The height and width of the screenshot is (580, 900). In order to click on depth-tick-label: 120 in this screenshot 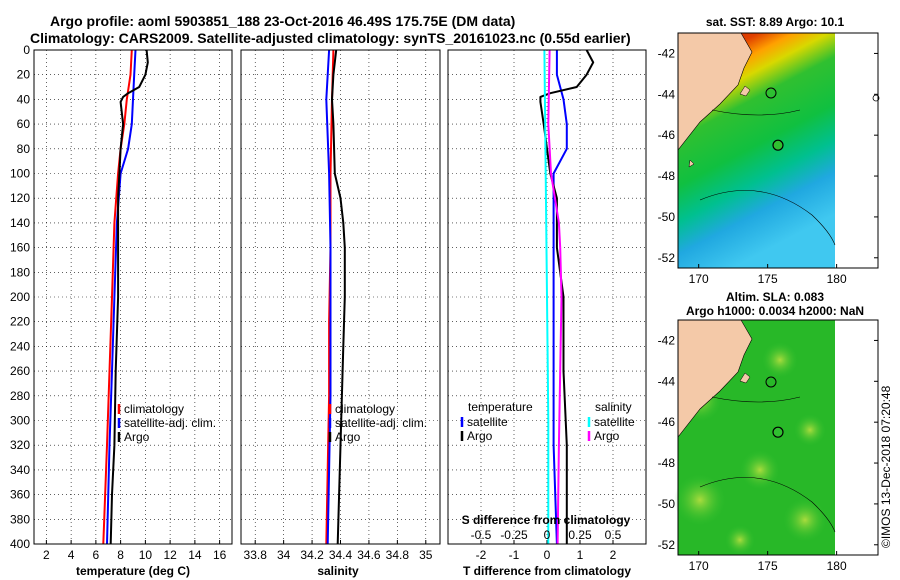, I will do `click(20, 198)`.